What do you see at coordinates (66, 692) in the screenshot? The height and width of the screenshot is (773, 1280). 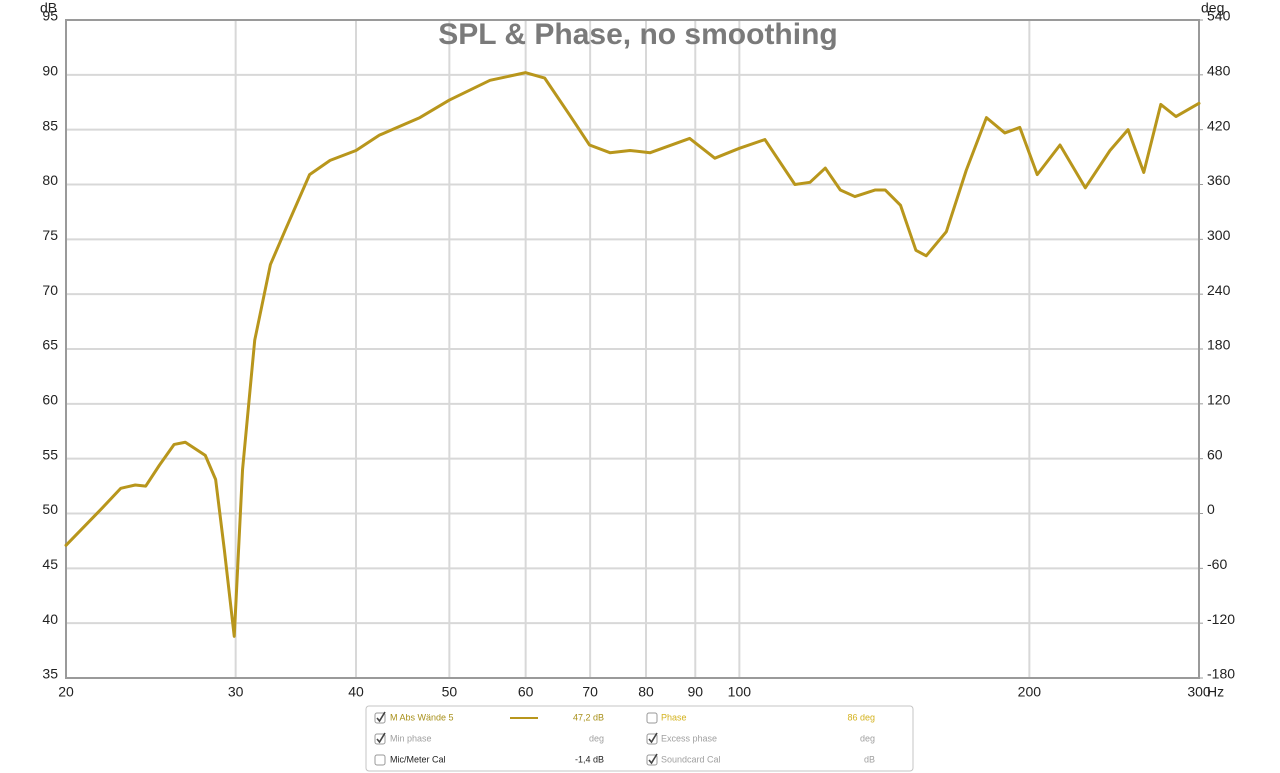 I see `x-tick-label: 20` at bounding box center [66, 692].